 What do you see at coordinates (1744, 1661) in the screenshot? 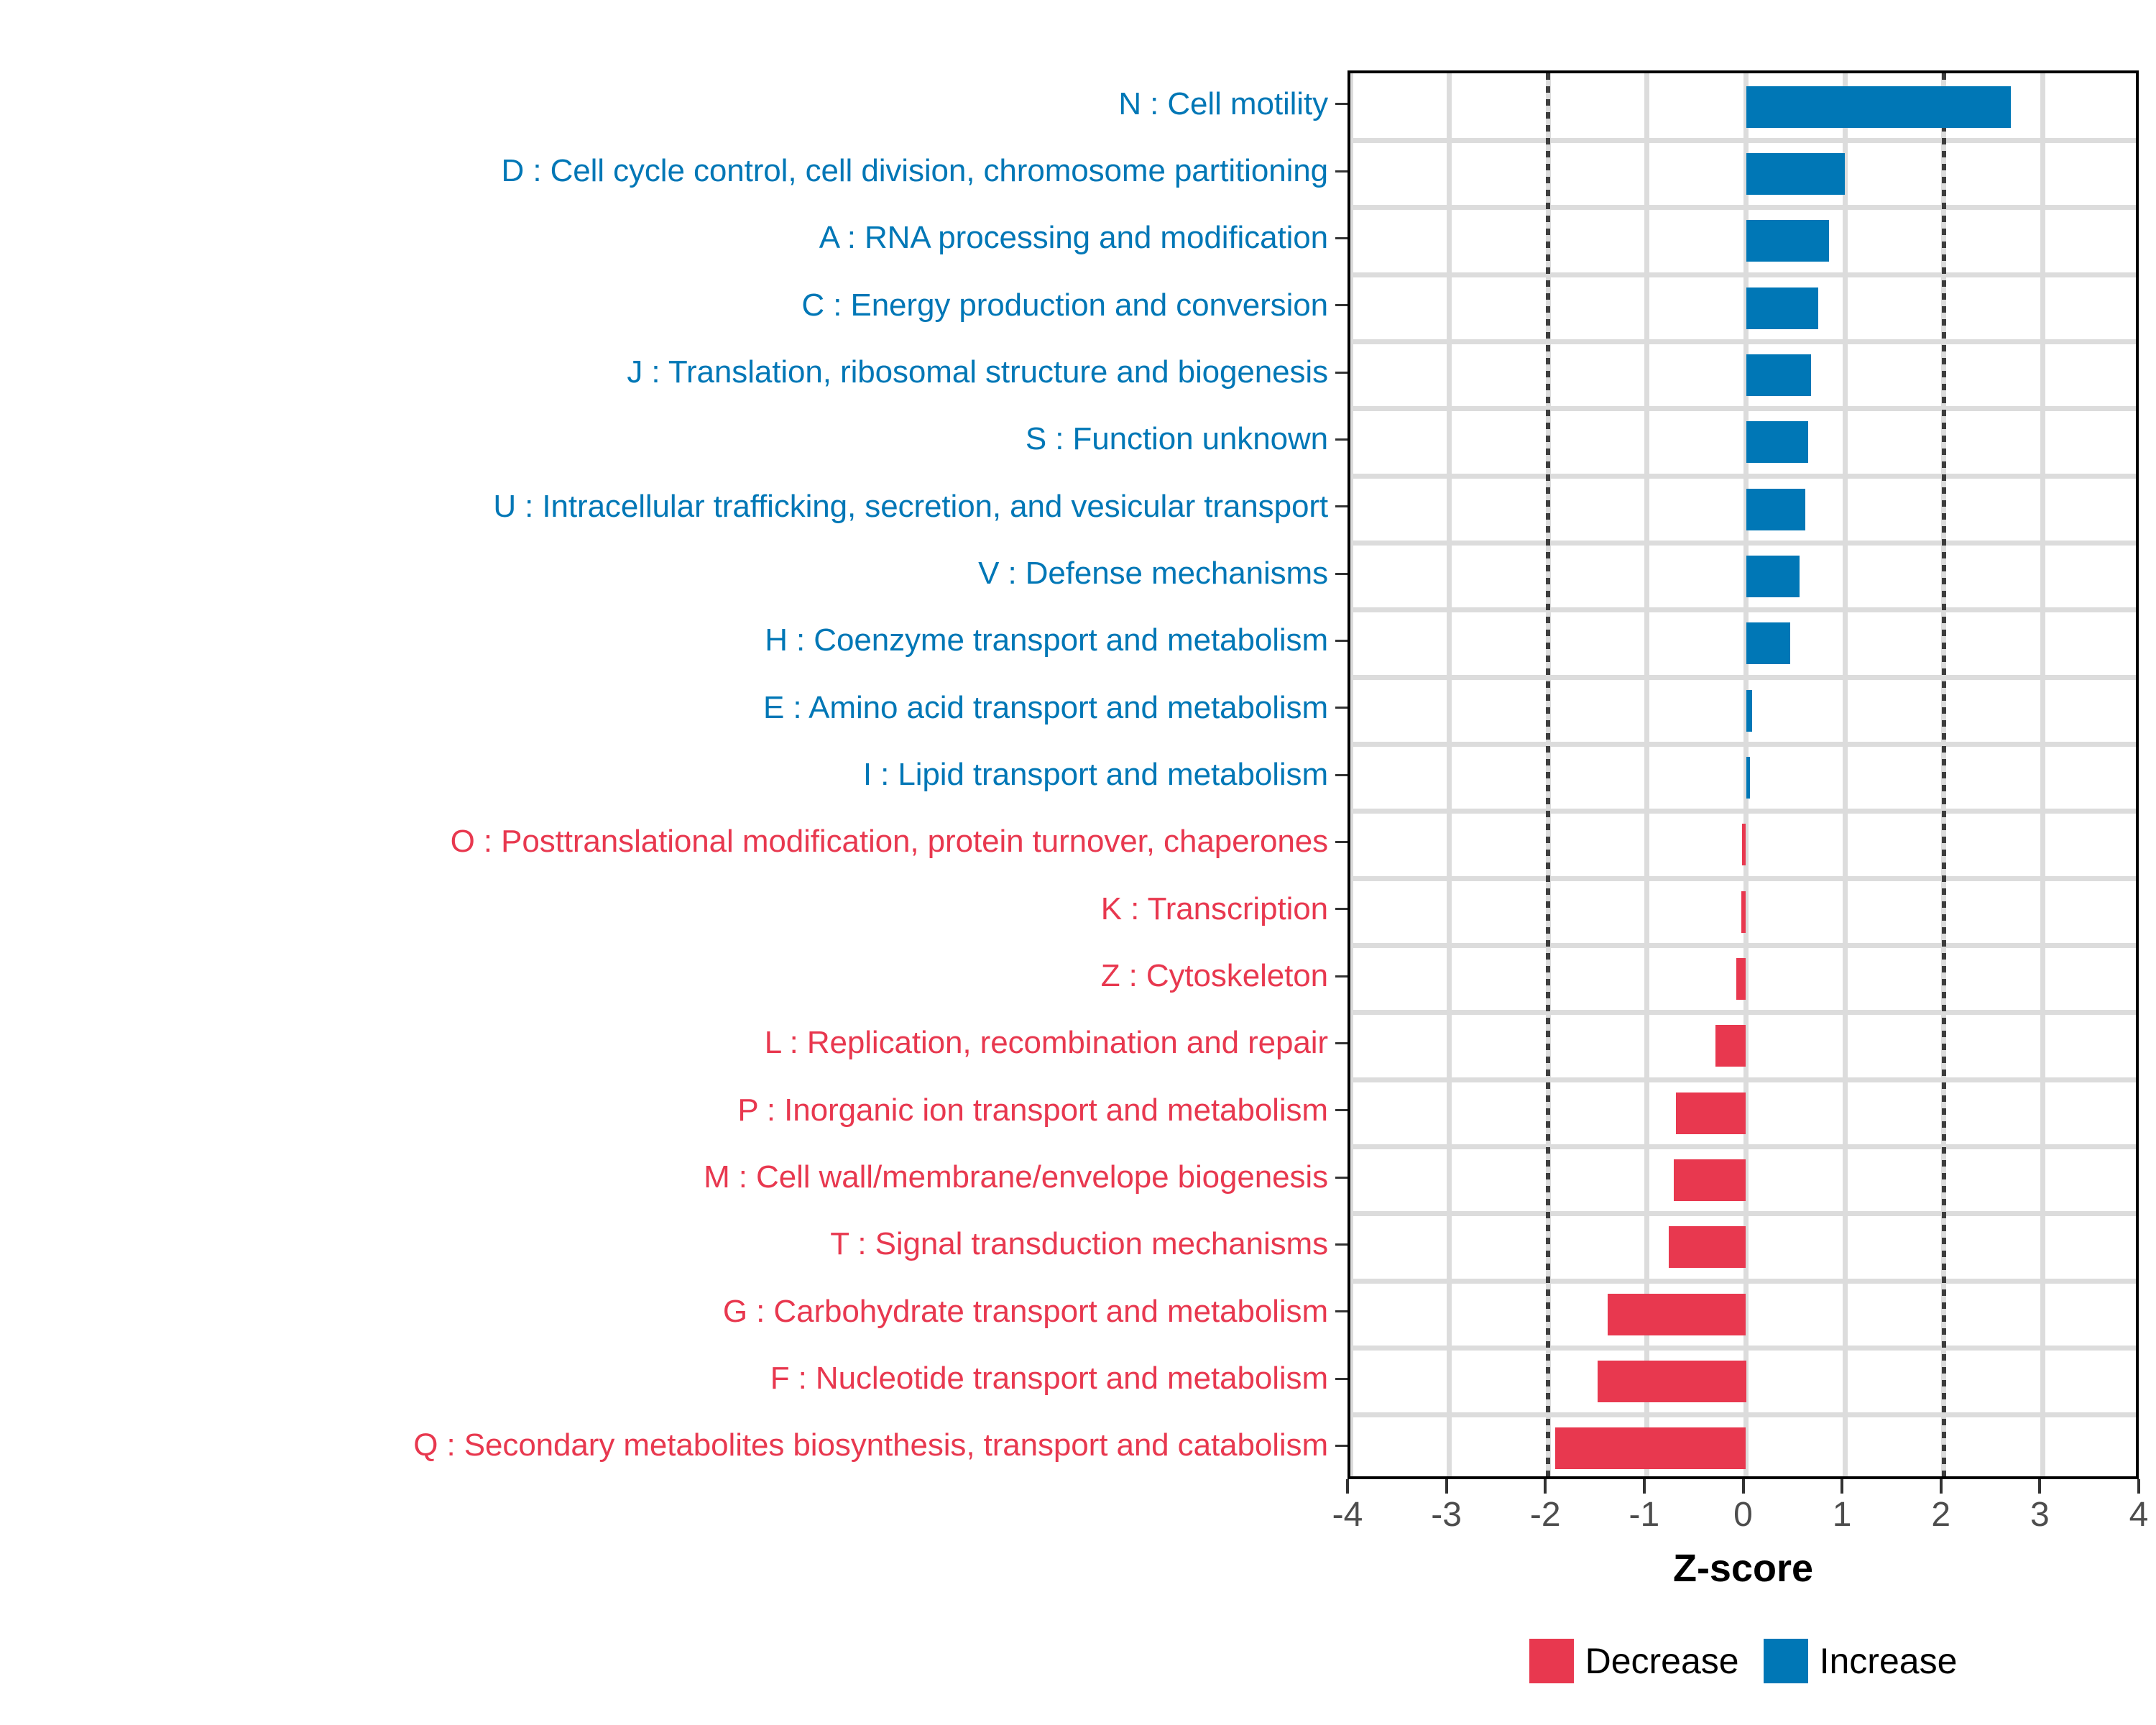
I see `chart-legend: Decrease Increase` at bounding box center [1744, 1661].